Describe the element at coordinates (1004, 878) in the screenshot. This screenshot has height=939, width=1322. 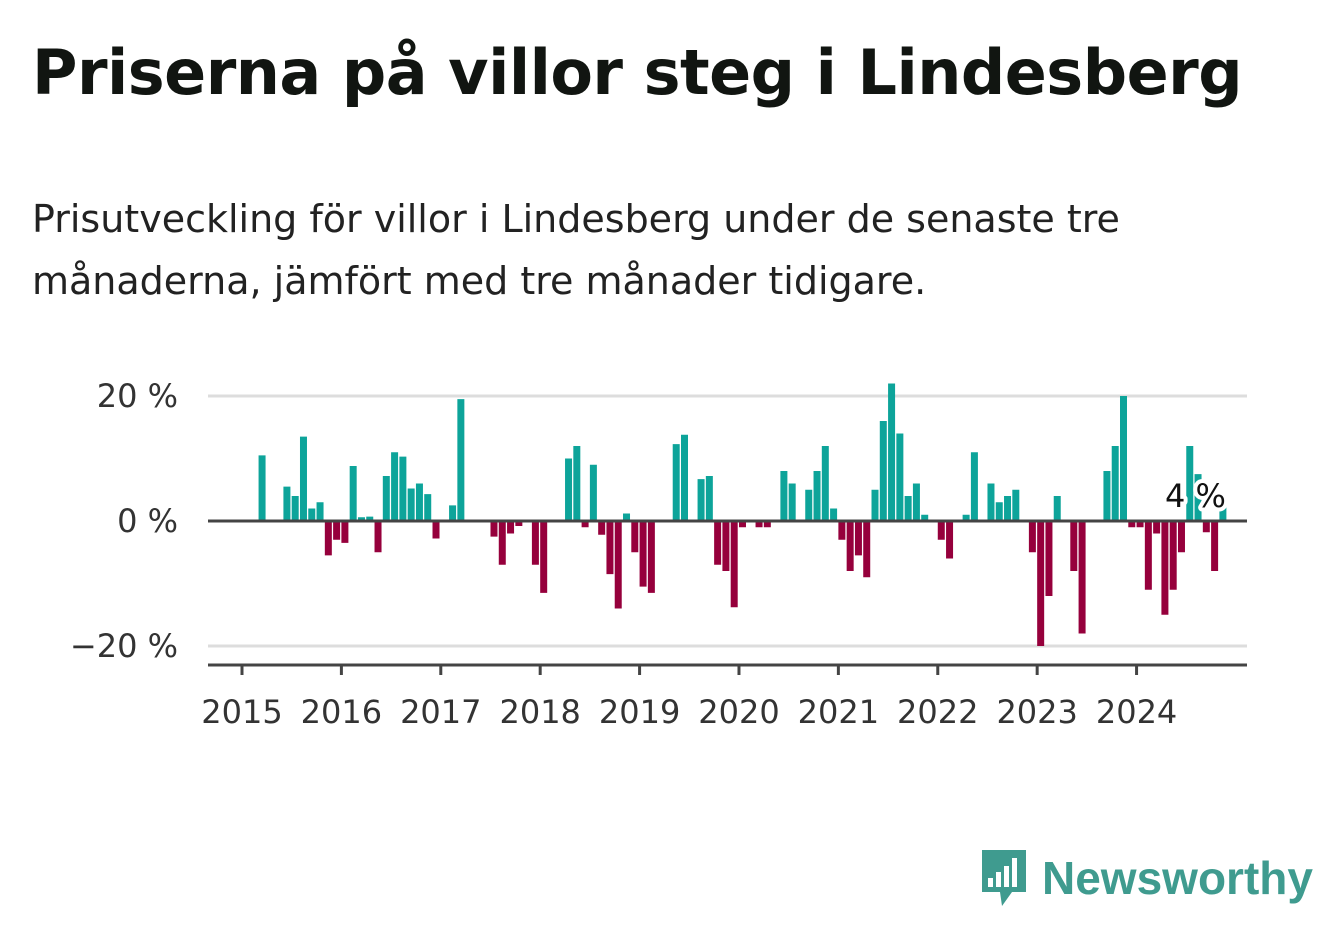
I see `newsworthy-logo-icon` at that location.